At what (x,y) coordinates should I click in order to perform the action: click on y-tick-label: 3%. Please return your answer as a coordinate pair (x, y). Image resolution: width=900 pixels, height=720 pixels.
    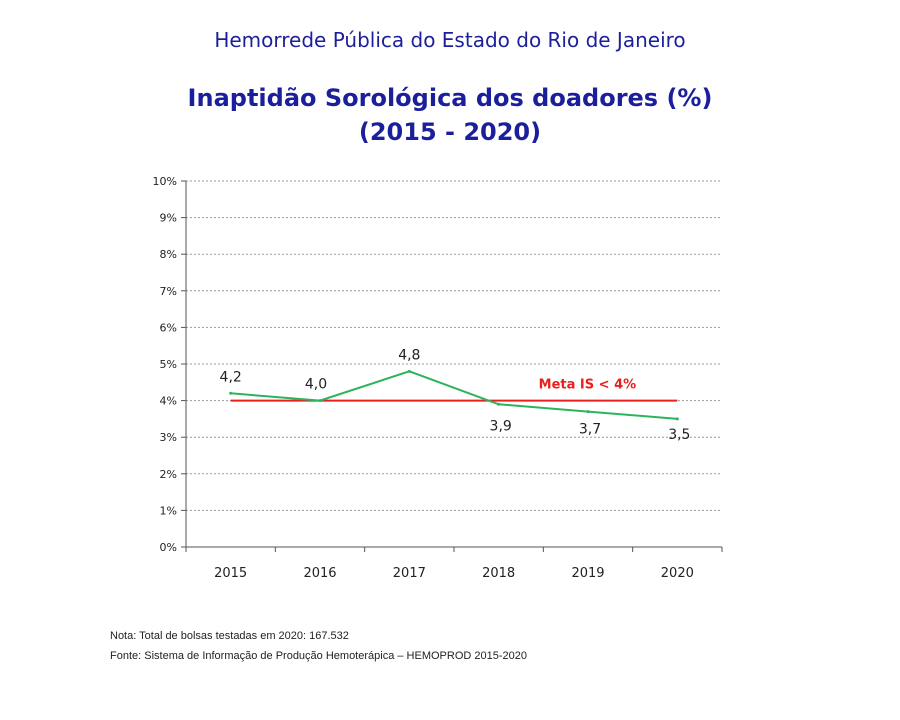
    Looking at the image, I should click on (168, 437).